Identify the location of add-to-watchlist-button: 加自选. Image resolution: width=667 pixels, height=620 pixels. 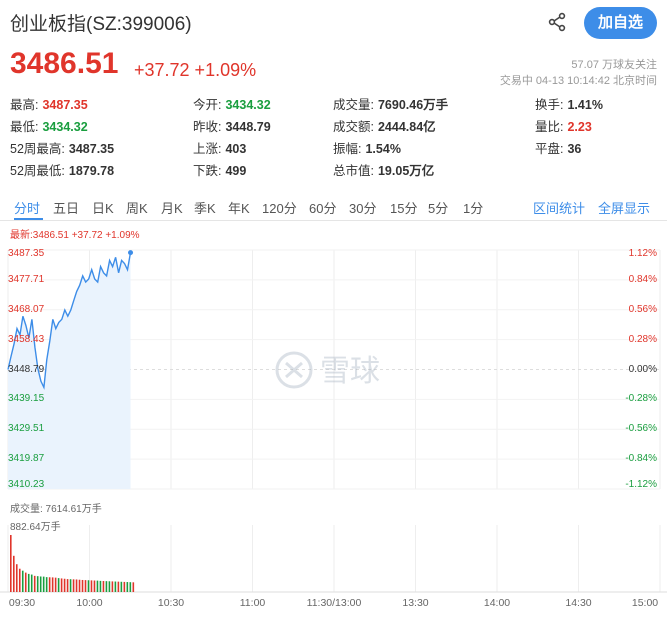
(620, 23).